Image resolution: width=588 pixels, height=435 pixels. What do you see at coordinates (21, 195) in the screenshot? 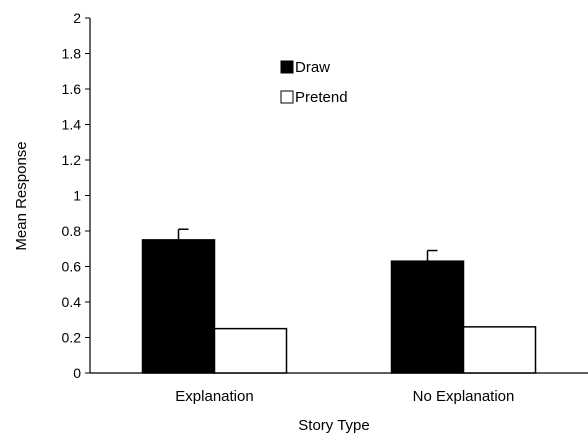
I see `y-axis-title: Mean Response` at bounding box center [21, 195].